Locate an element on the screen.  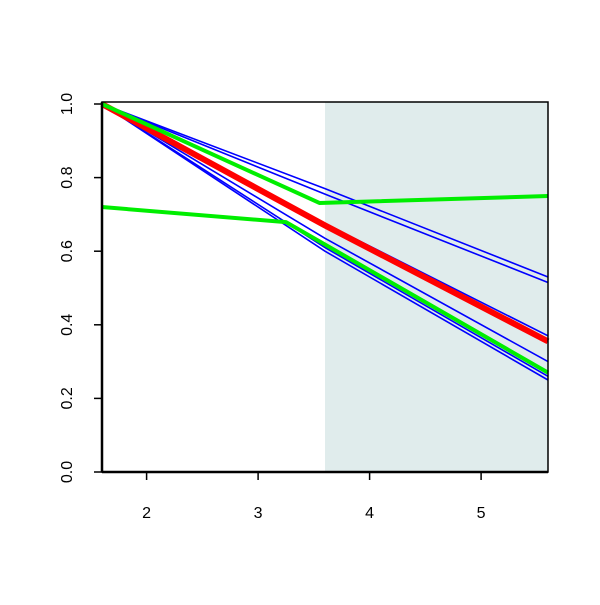
series-line is located at coordinates (325, 153).